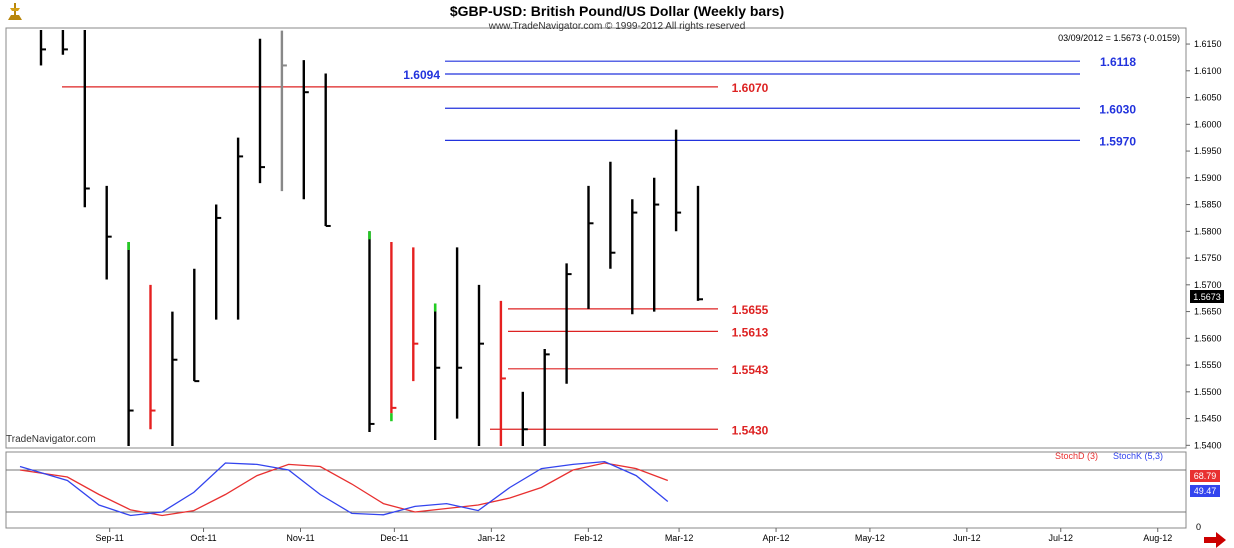  Describe the element at coordinates (1119, 38) in the screenshot. I see `price-info: 03/09/2012 = 1.5673 (-0.0159)` at that location.